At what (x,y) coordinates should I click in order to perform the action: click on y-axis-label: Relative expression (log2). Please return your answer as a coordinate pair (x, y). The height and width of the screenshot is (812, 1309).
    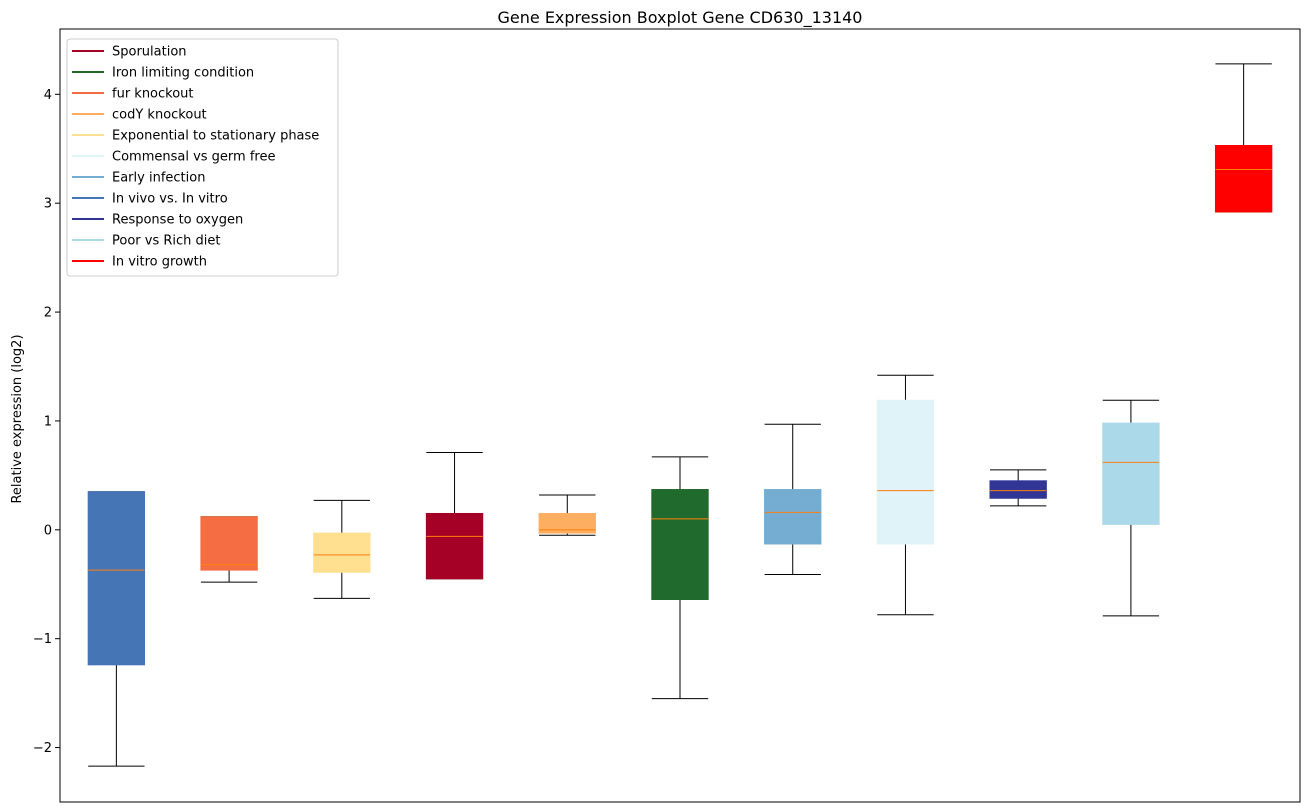
    Looking at the image, I should click on (17, 418).